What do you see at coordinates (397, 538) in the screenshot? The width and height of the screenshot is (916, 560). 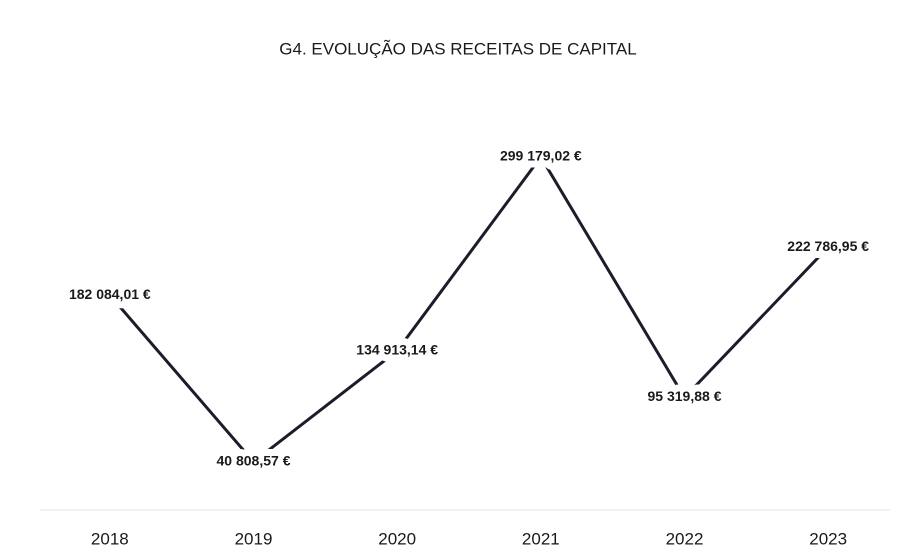 I see `x-tick-label: 2020` at bounding box center [397, 538].